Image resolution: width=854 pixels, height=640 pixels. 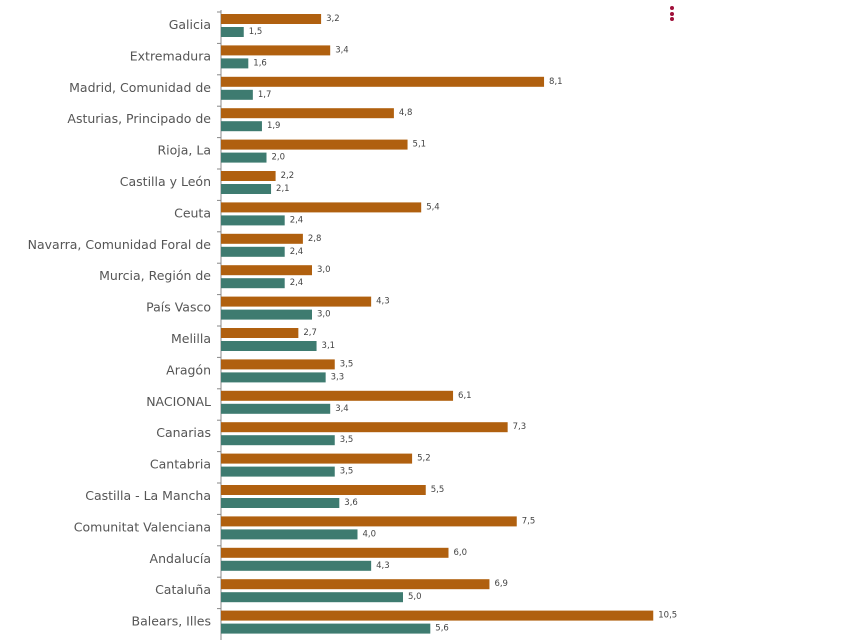 I want to click on category-label: Rioja, La, so click(x=184, y=150).